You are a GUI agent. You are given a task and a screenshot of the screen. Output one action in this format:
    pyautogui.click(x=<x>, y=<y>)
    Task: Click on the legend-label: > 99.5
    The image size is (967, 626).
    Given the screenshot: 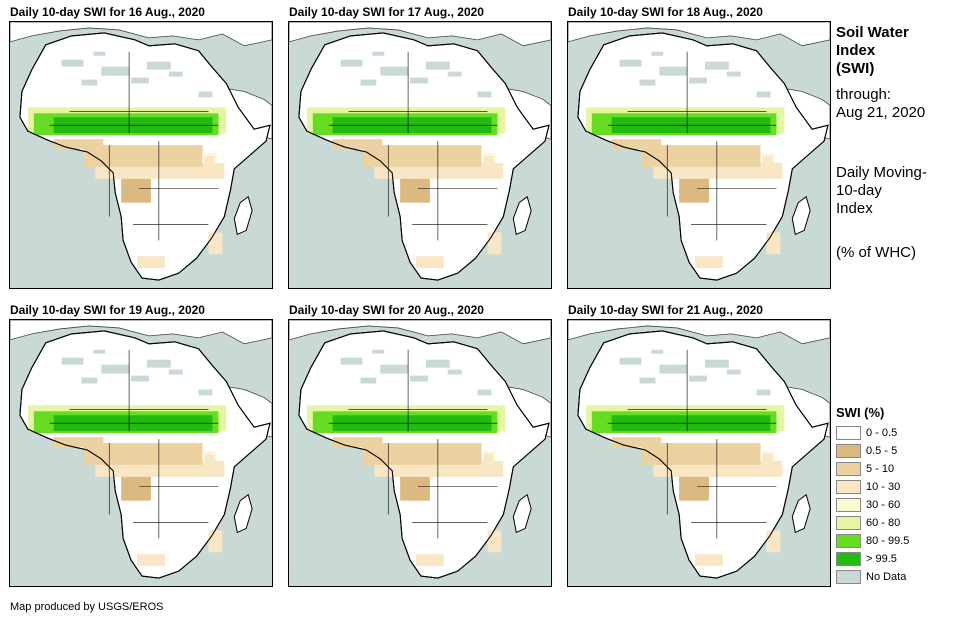 What is the action you would take?
    pyautogui.click(x=881, y=559)
    